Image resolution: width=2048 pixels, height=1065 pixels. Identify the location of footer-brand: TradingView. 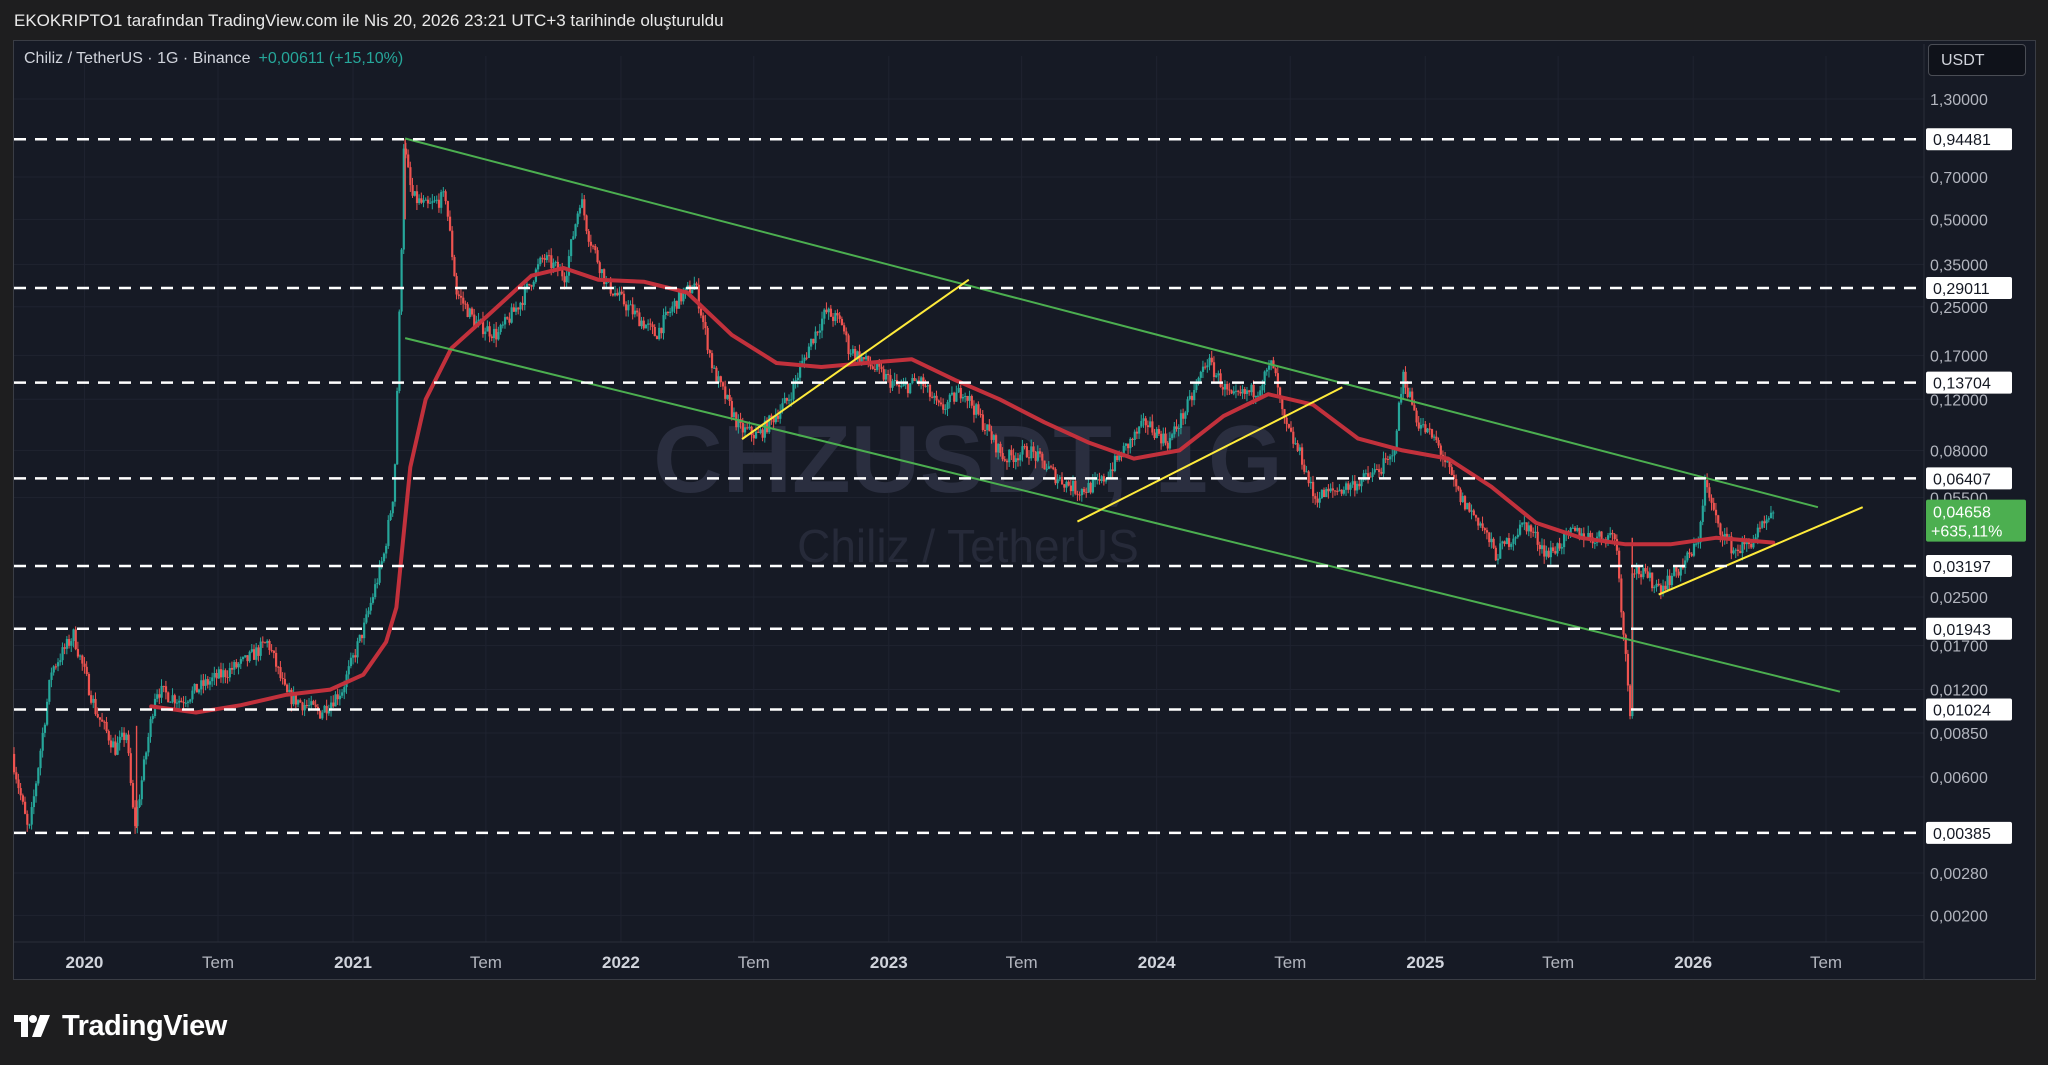
(120, 1026).